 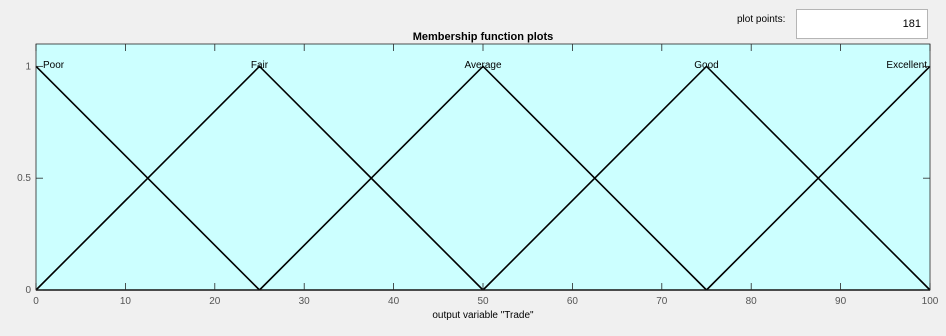 I want to click on mf-label-poor: Poor, so click(x=54, y=65).